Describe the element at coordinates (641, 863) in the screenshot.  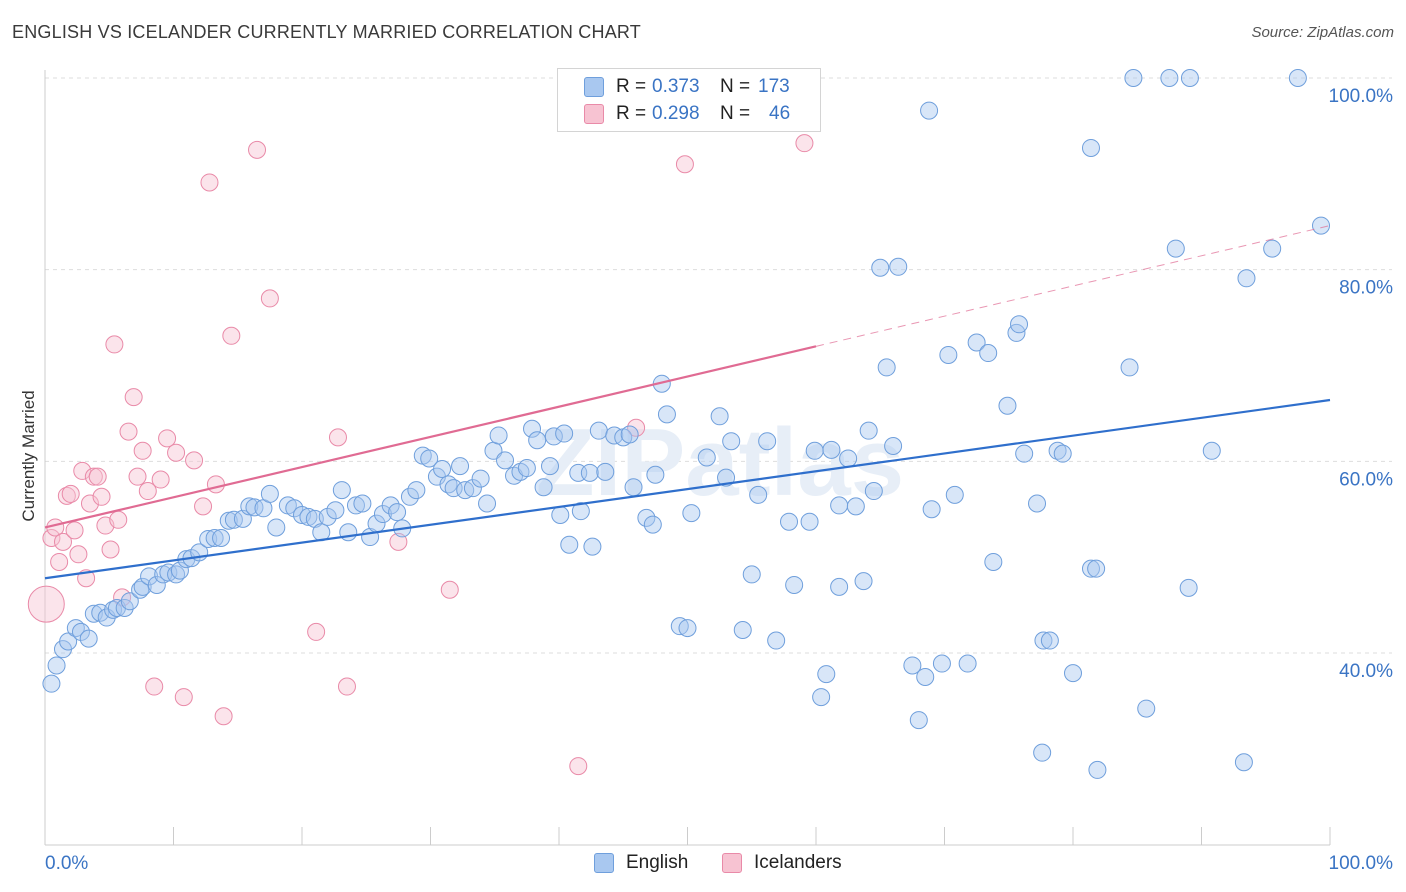
I see `legend-item-english: English` at that location.